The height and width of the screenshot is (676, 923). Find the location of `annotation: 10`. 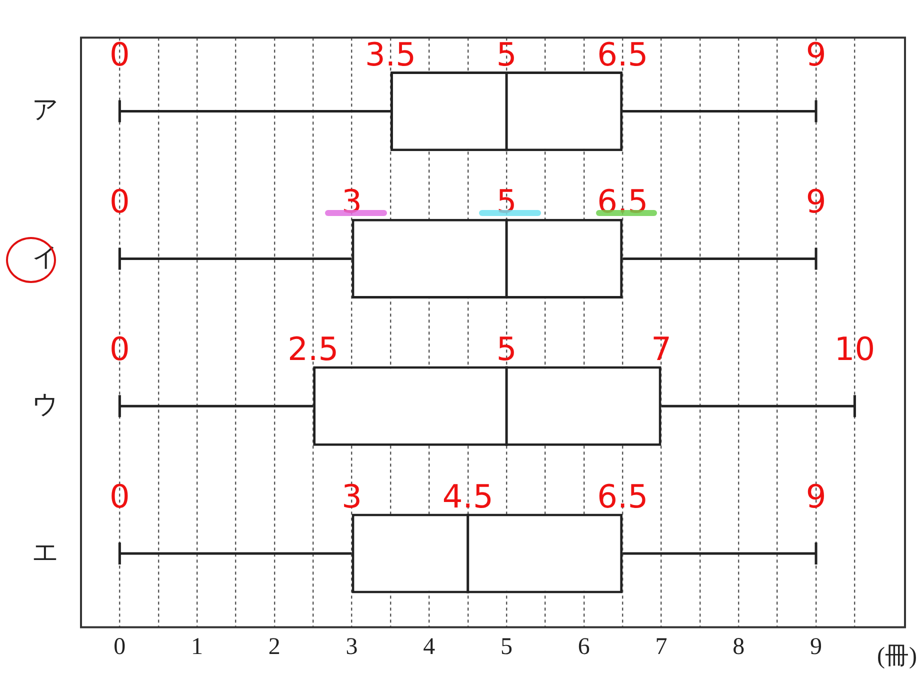

annotation: 10 is located at coordinates (855, 349).